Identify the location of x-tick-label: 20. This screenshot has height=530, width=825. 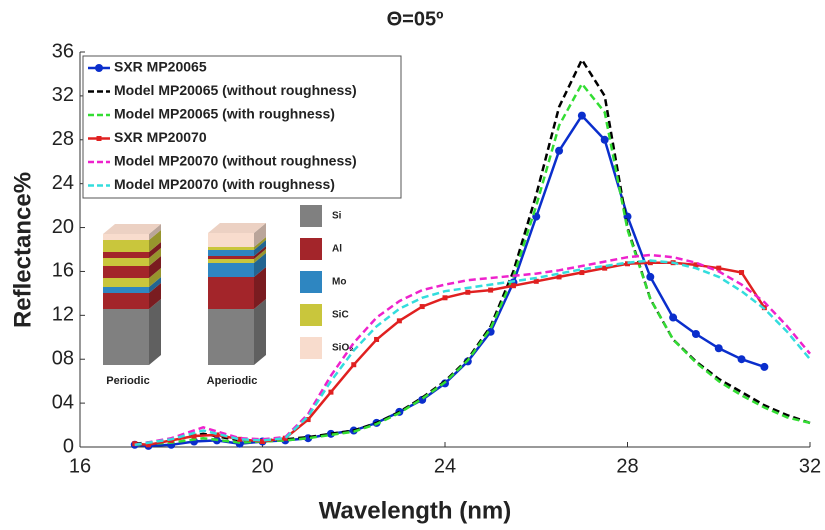
(262, 466).